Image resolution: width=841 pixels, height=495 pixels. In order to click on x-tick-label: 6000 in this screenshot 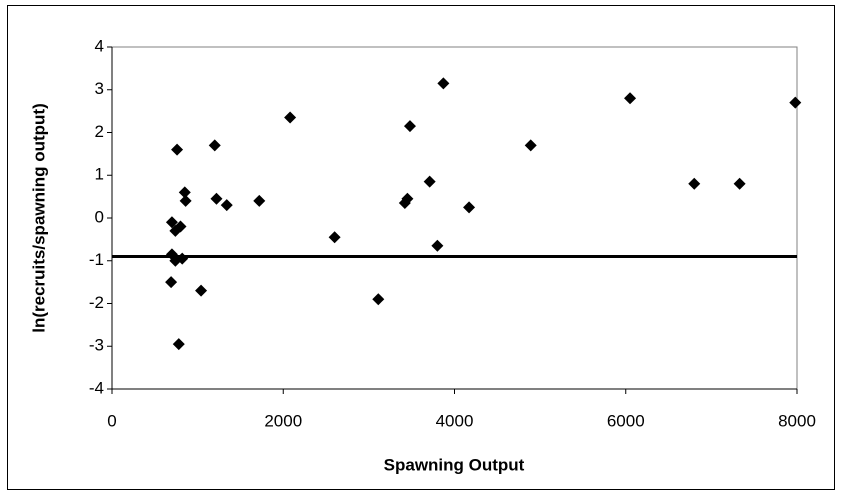, I will do `click(626, 420)`.